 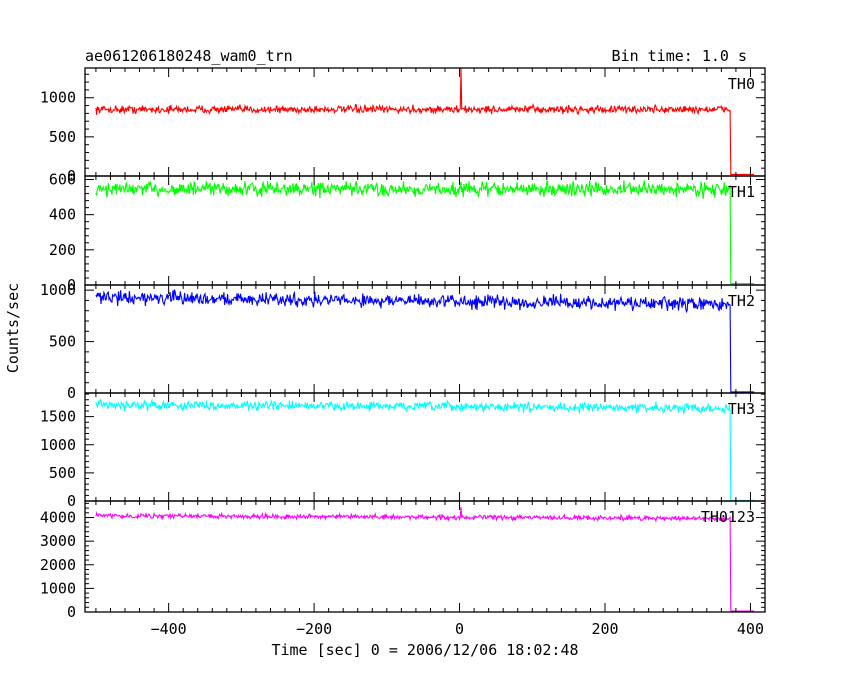 I want to click on series-line-th0123, so click(x=425, y=559).